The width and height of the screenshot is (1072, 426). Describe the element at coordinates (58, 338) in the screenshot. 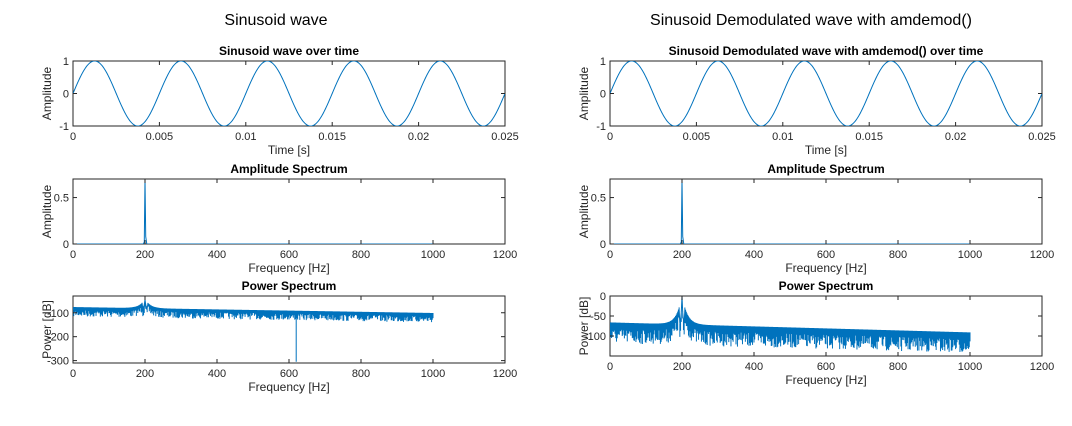

I see `y-tick-label: -200` at that location.